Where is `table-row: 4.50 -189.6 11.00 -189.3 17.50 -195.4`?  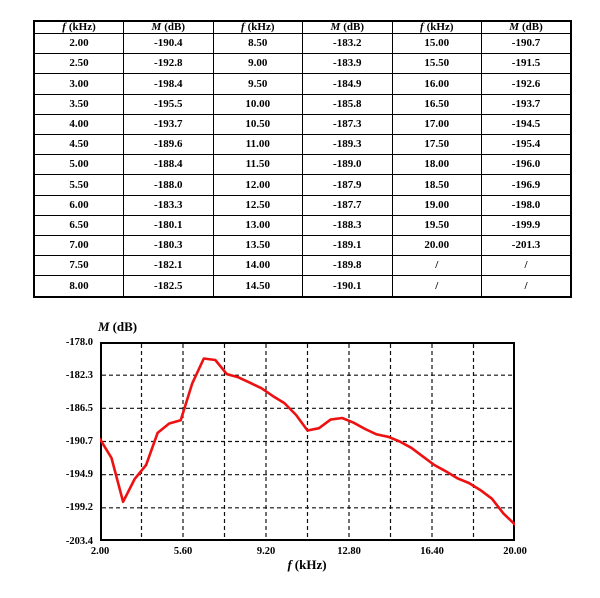 table-row: 4.50 -189.6 11.00 -189.3 17.50 -195.4 is located at coordinates (302, 145).